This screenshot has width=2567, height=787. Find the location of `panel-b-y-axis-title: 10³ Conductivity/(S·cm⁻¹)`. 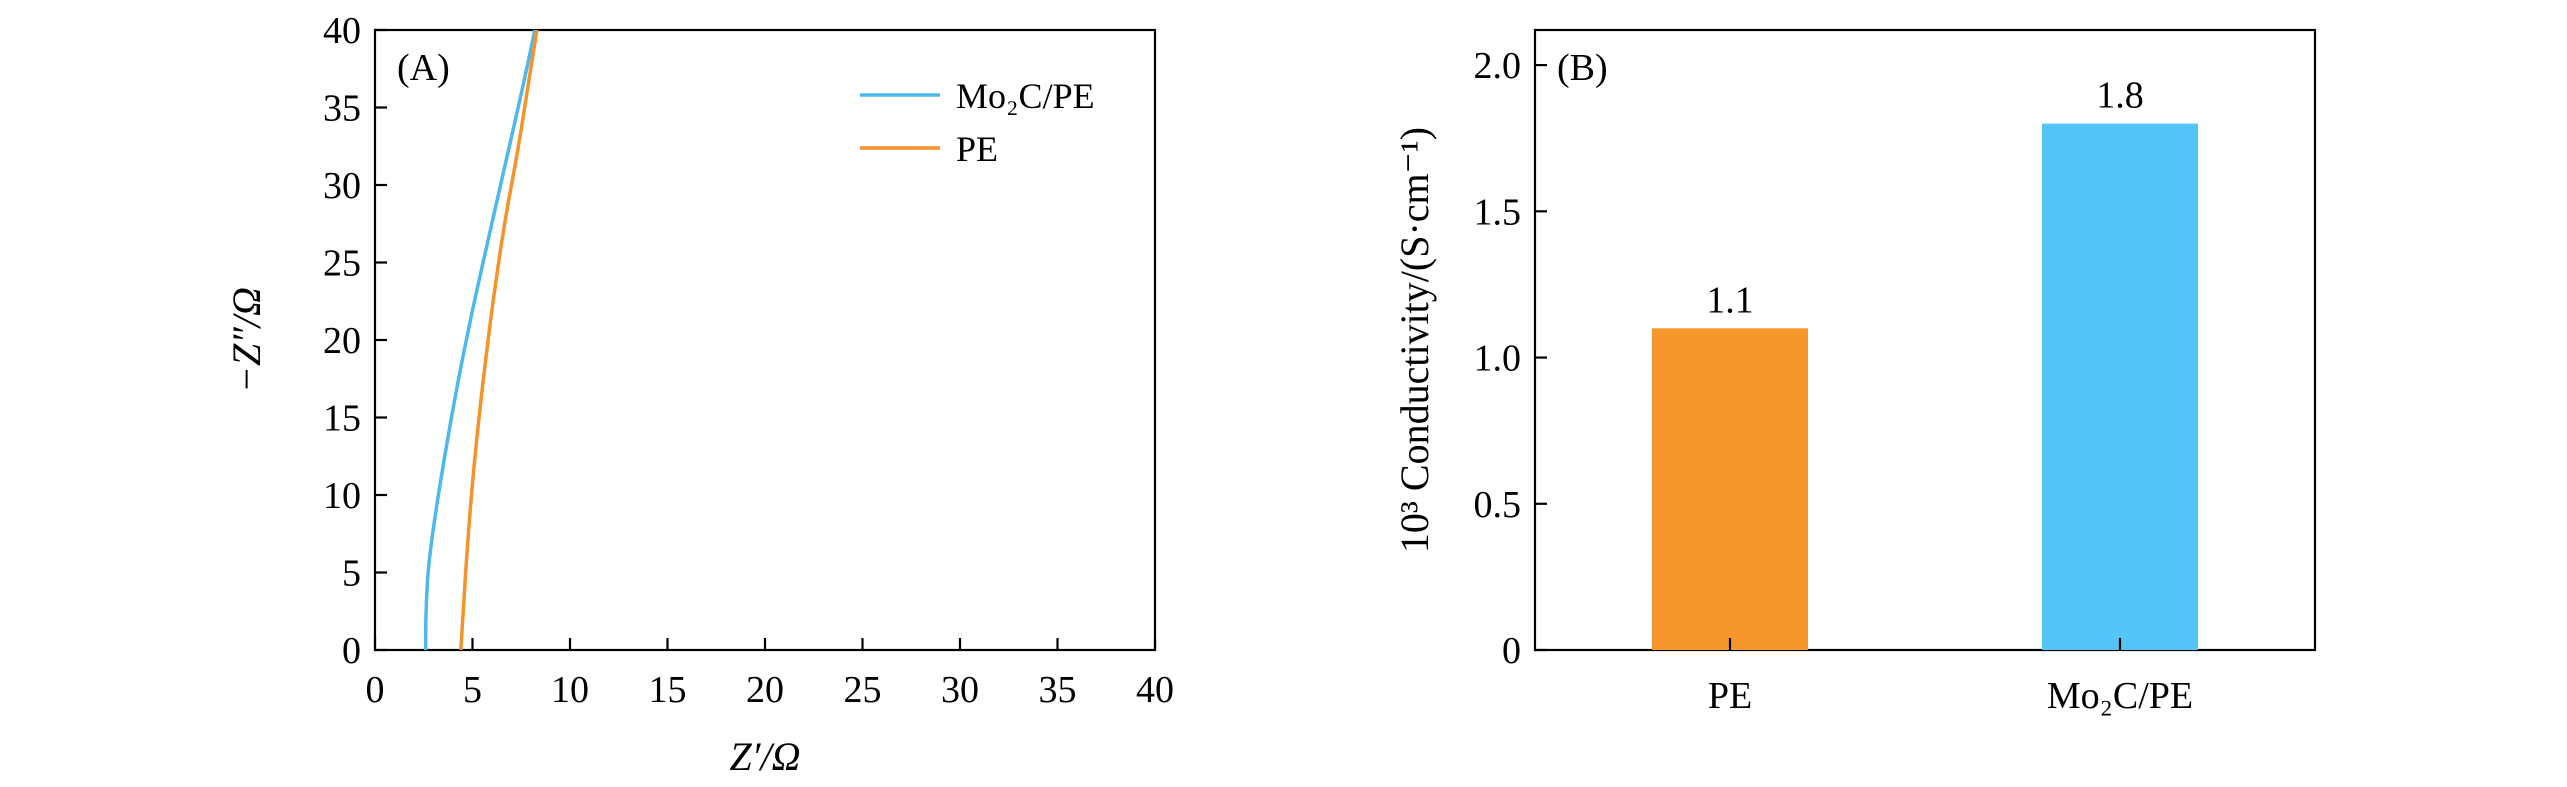

panel-b-y-axis-title: 10³ Conductivity/(S·cm⁻¹) is located at coordinates (1414, 340).